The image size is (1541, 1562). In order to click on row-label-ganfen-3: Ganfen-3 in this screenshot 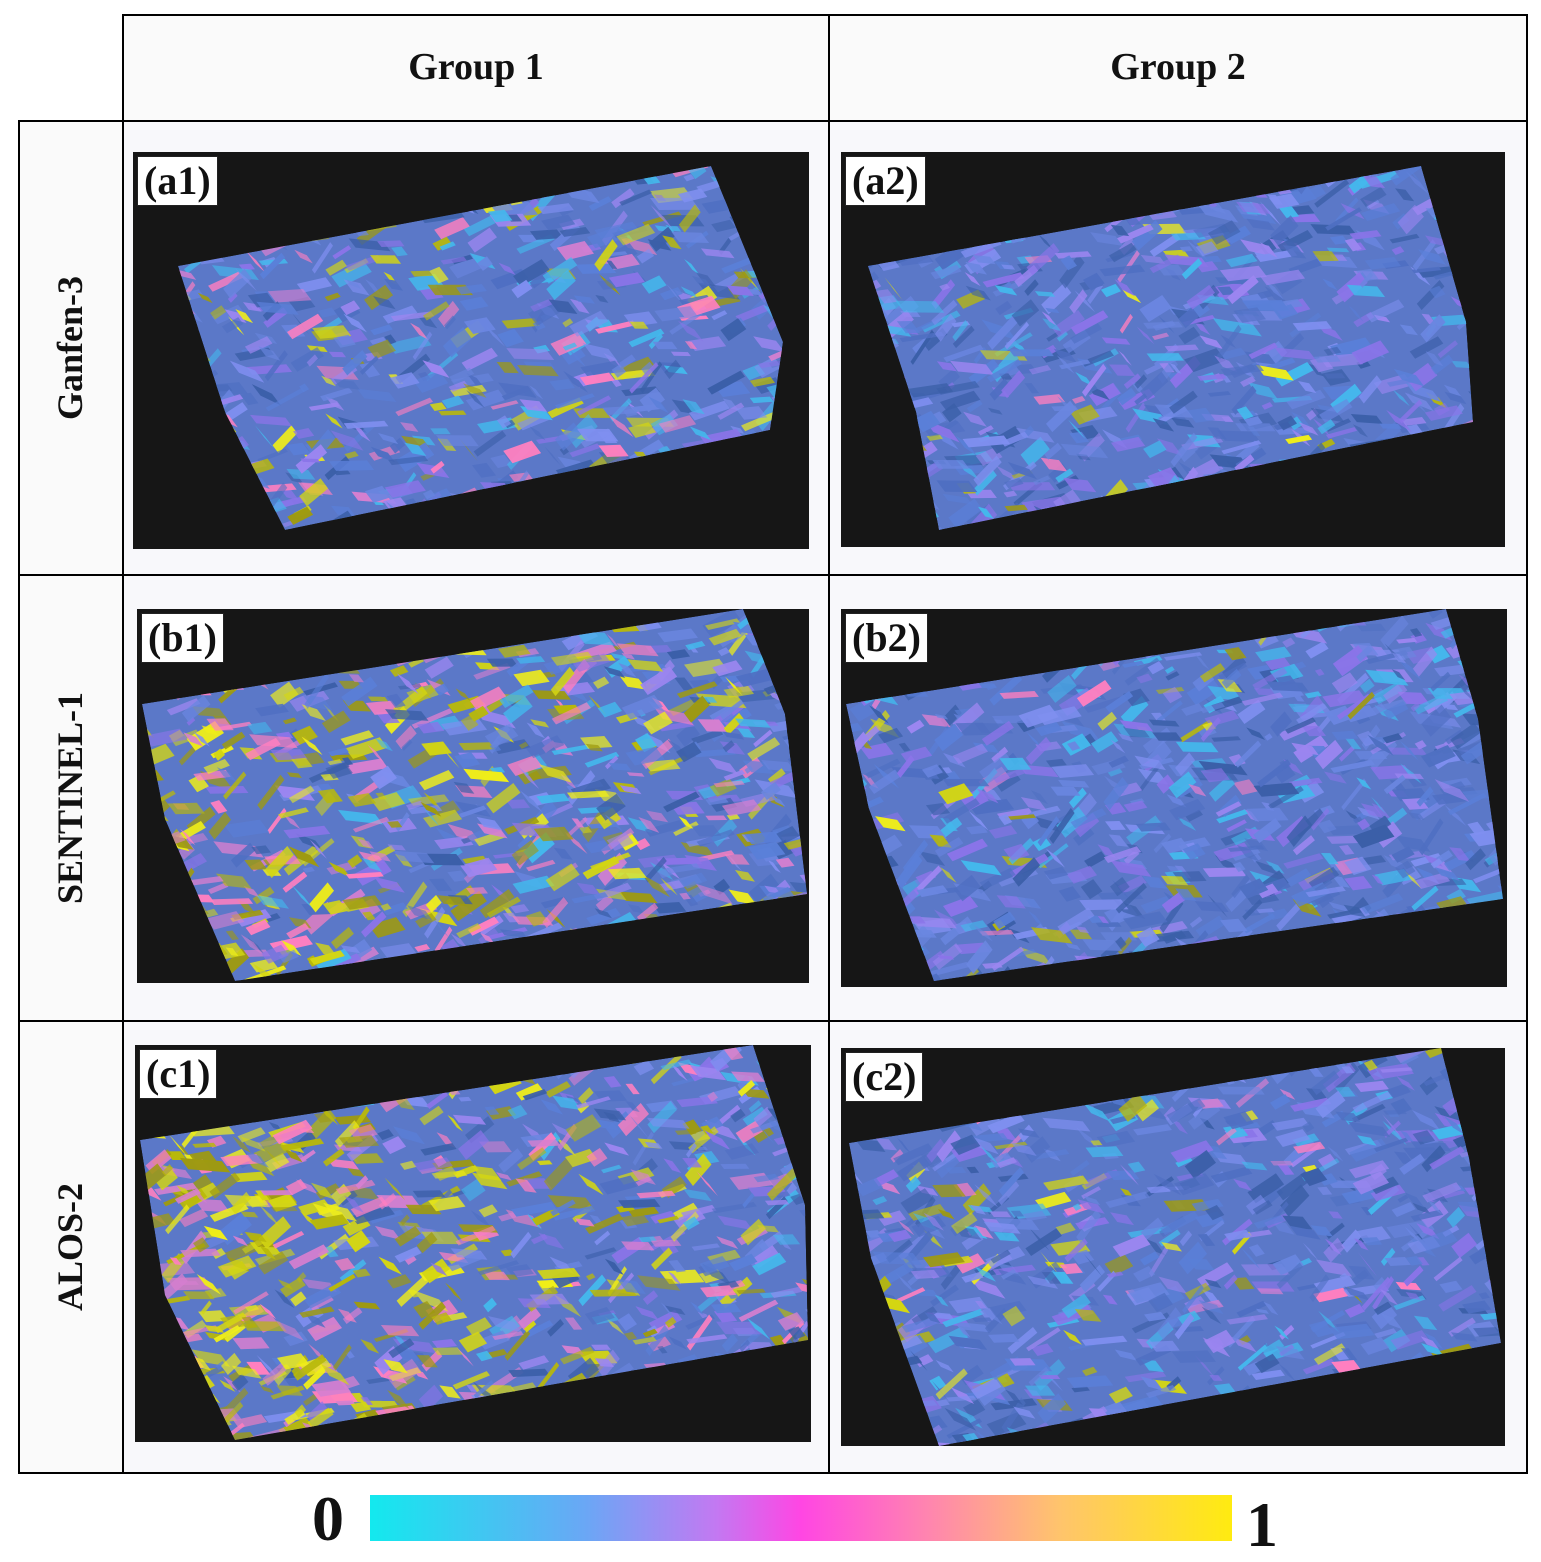, I will do `click(70, 348)`.